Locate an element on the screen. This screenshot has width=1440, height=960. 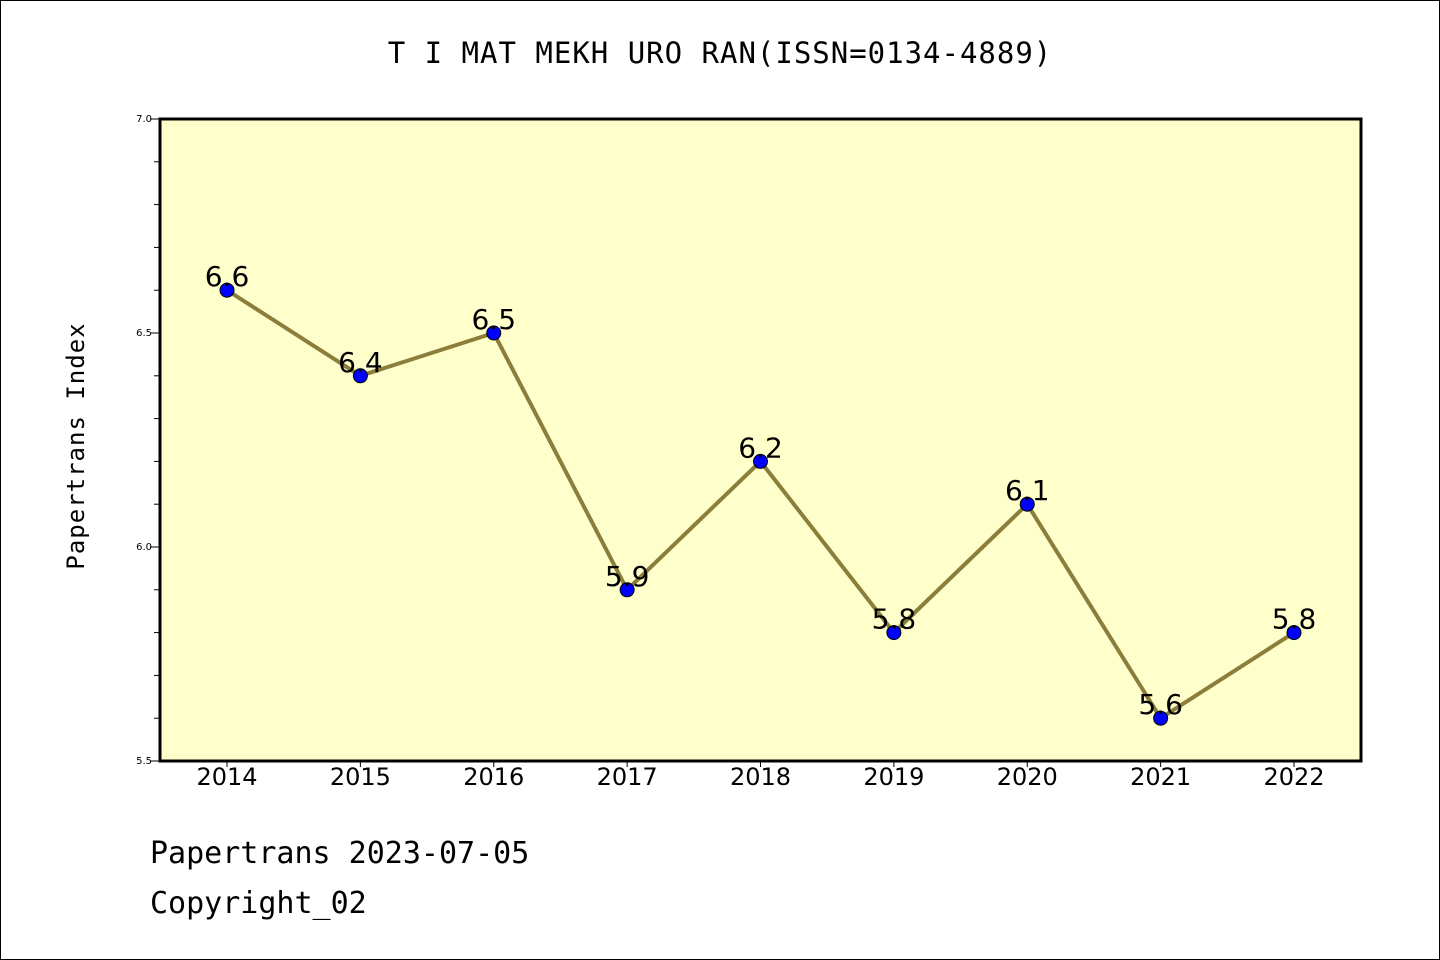
x-tick-label: 2015 is located at coordinates (360, 777).